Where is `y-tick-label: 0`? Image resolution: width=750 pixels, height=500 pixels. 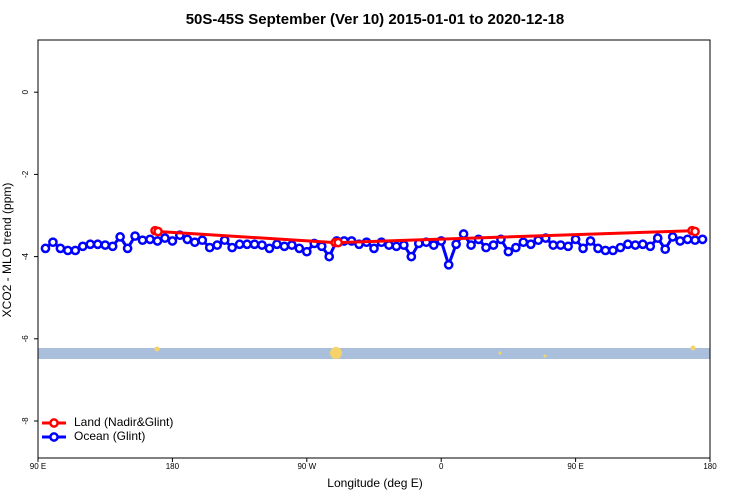
y-tick-label: 0 is located at coordinates (25, 91).